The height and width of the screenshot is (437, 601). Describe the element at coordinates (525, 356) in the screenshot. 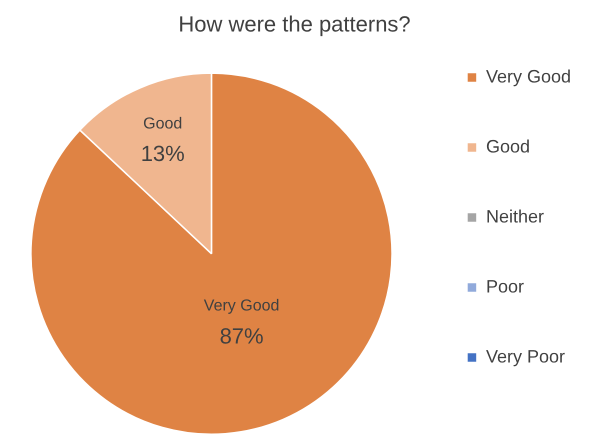

I see `legend-label: Very Poor` at that location.